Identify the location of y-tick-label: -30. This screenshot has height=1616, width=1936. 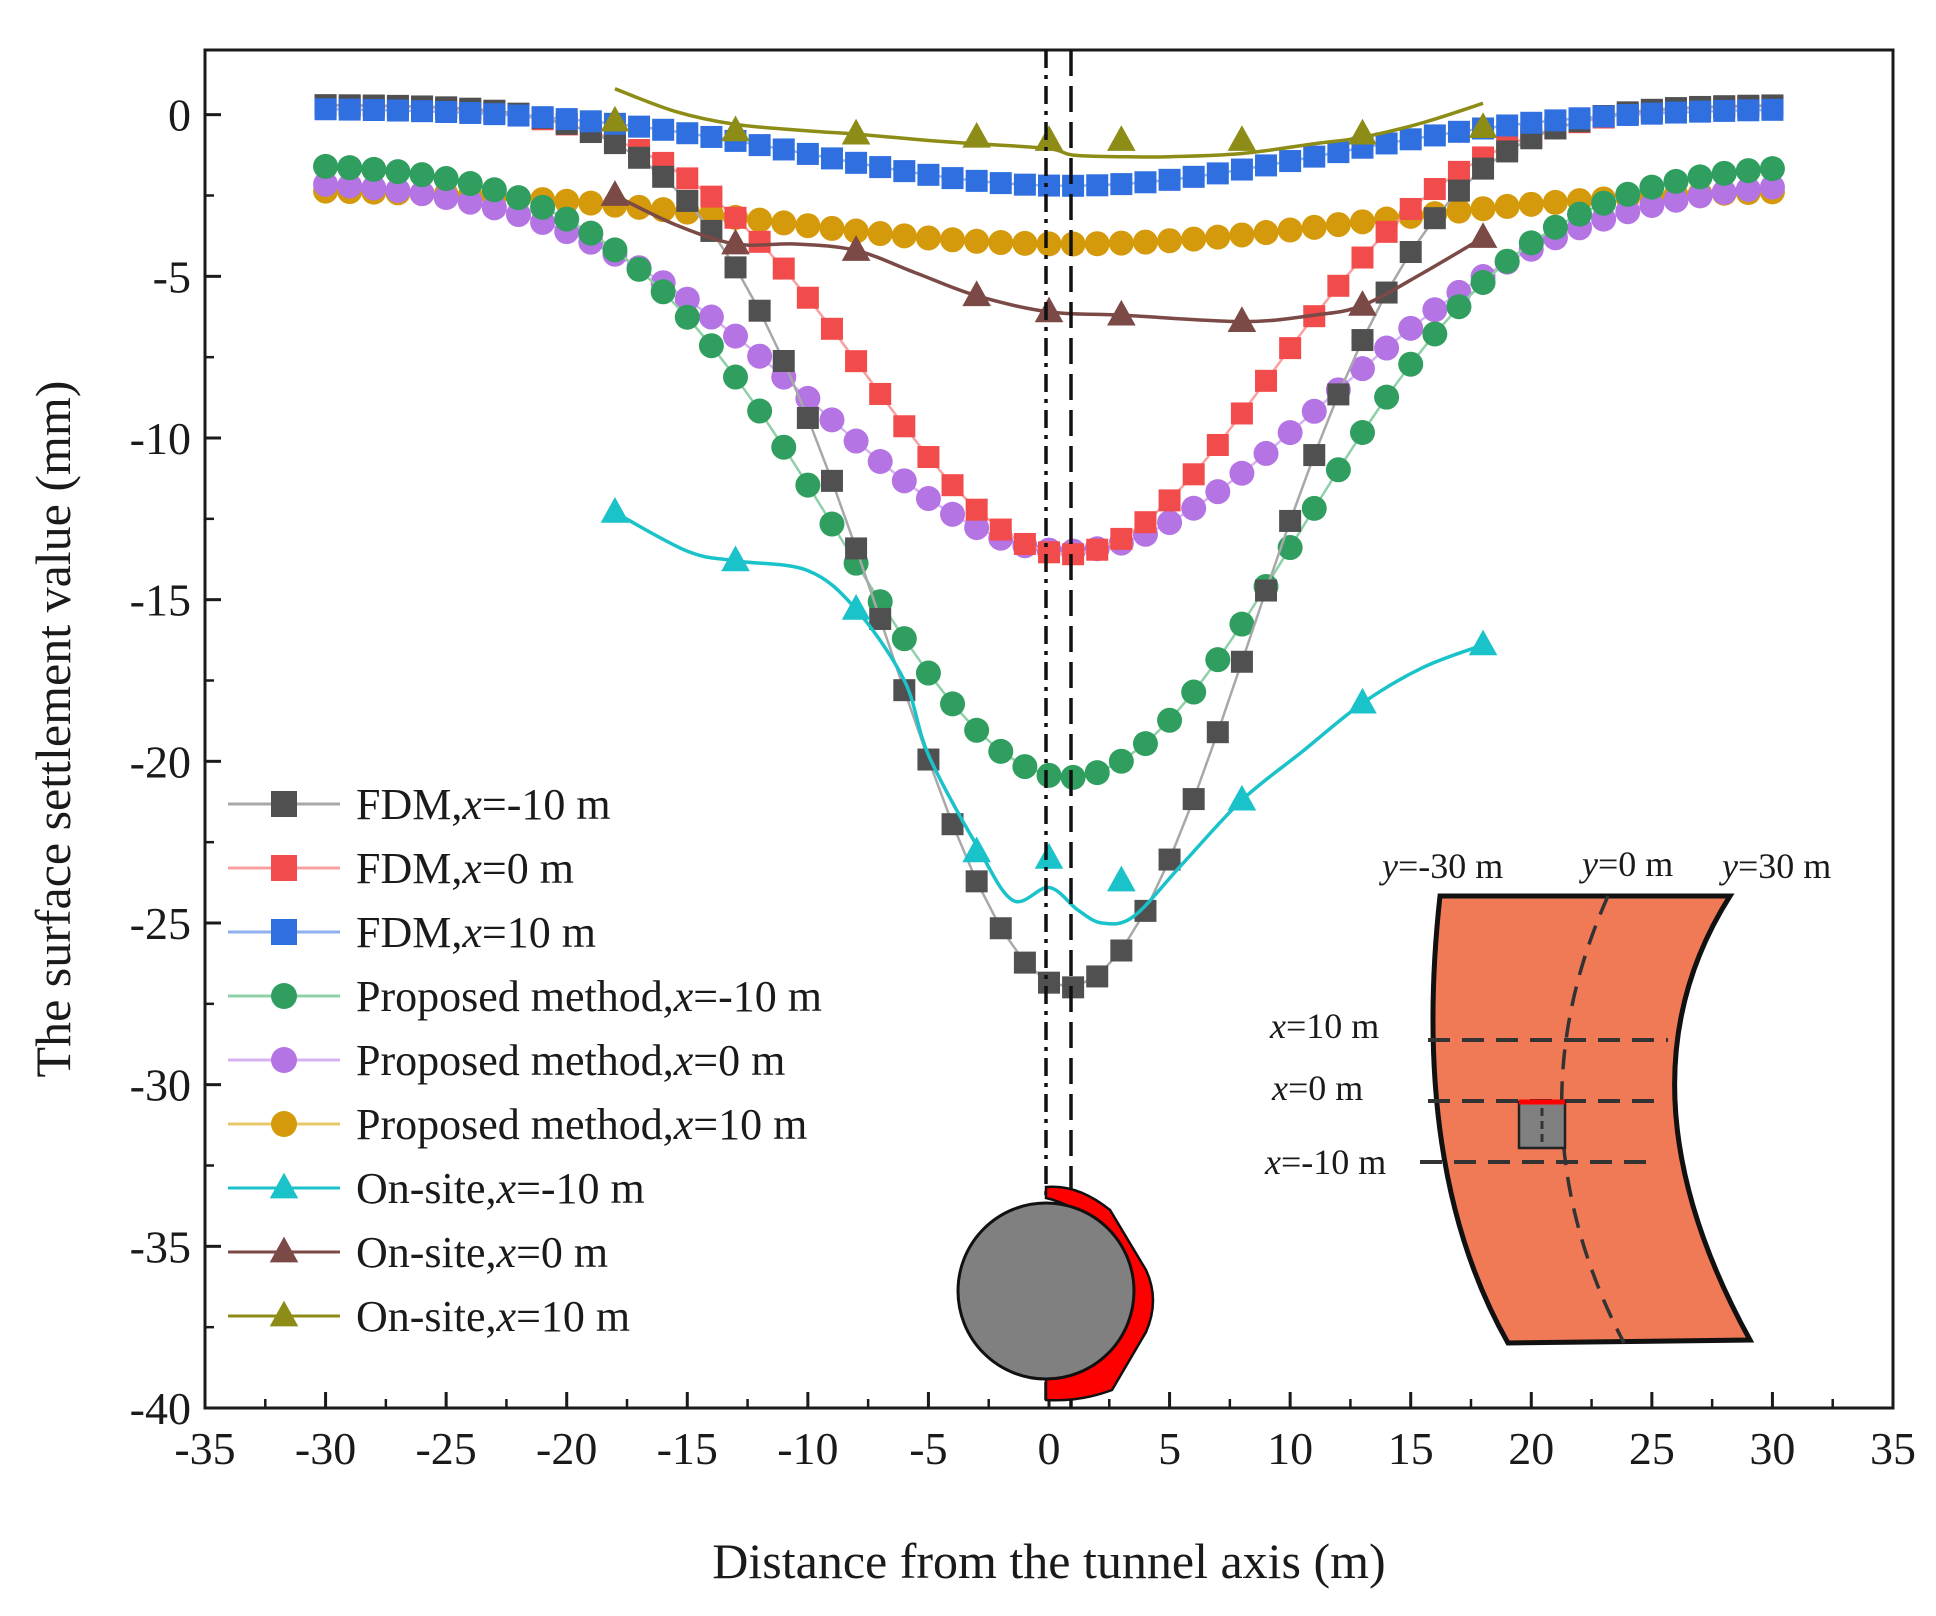
(160, 1085).